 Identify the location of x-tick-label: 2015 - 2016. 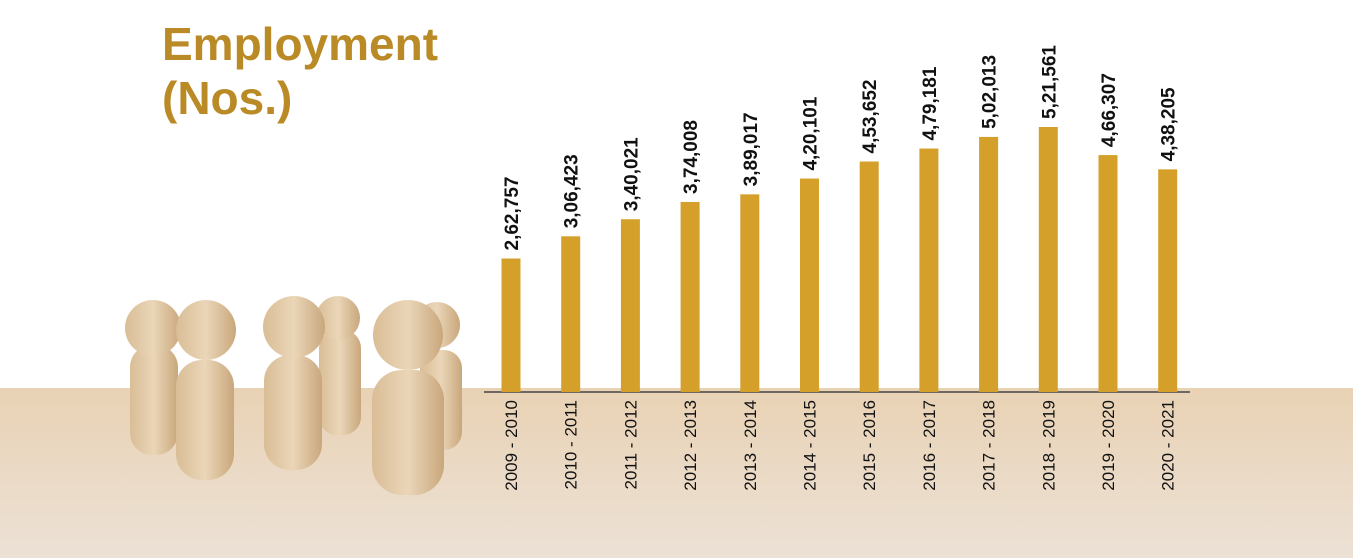
(869, 445).